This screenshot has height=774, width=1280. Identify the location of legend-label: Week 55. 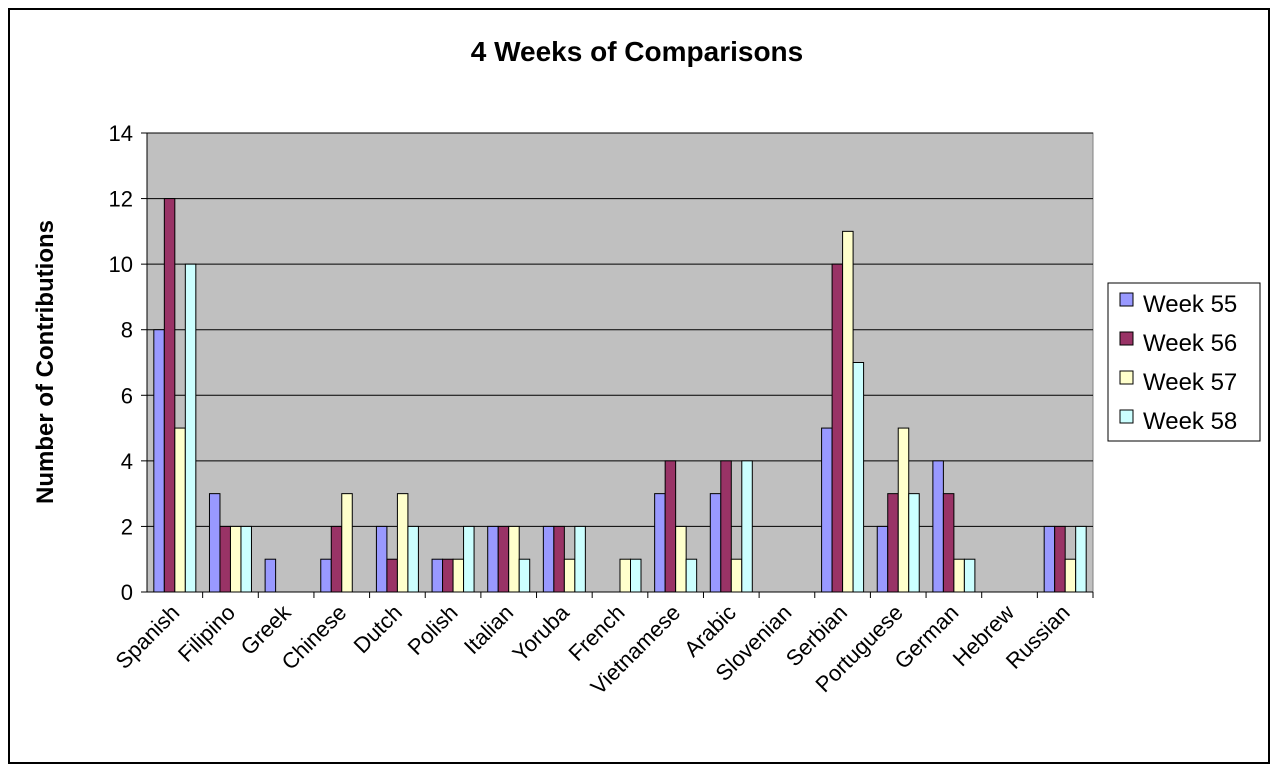
(1190, 304).